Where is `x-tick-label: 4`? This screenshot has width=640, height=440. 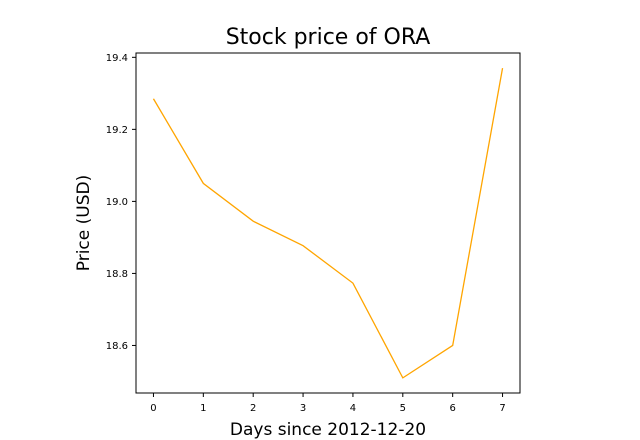 x-tick-label: 4 is located at coordinates (353, 408).